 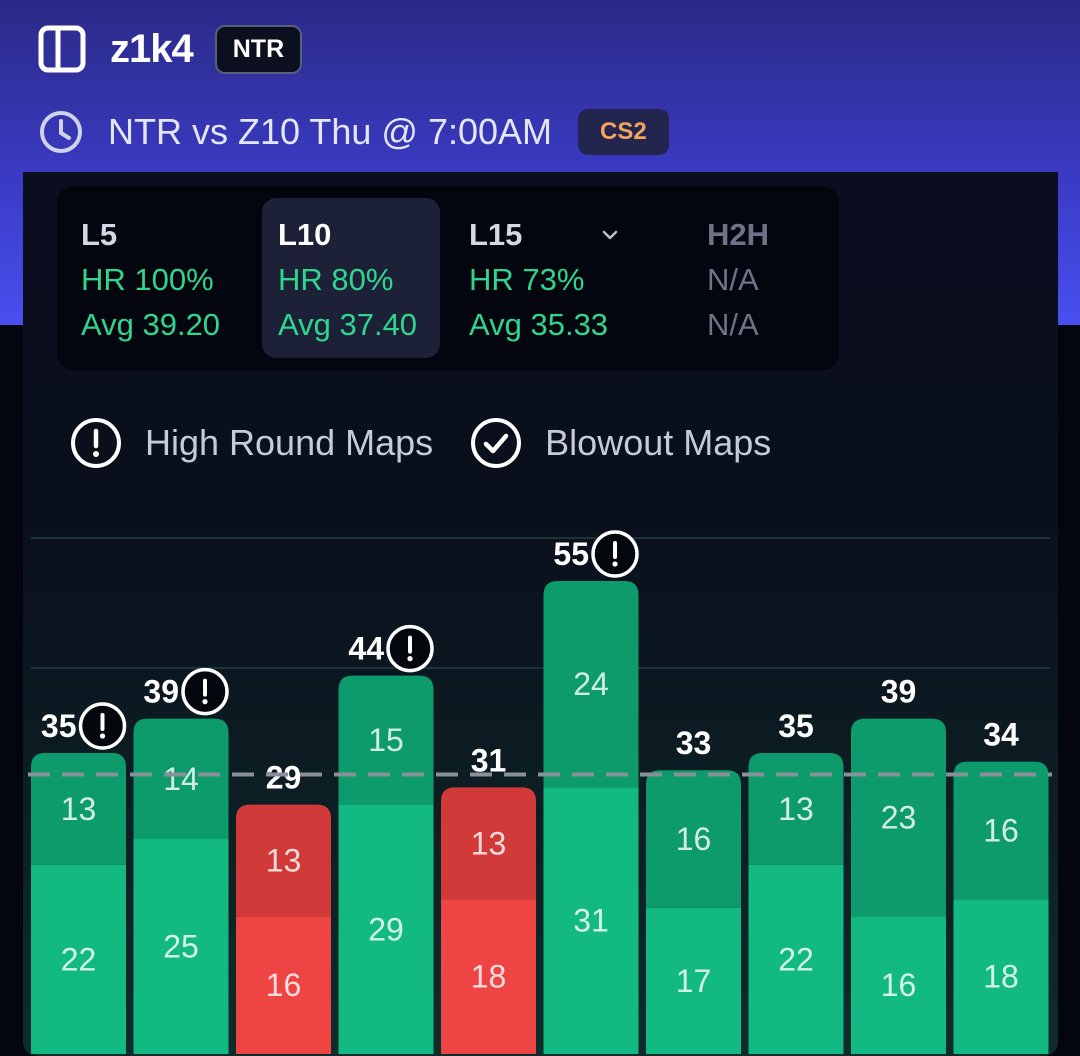 What do you see at coordinates (539, 324) in the screenshot?
I see `tab-average: Avg 35.33` at bounding box center [539, 324].